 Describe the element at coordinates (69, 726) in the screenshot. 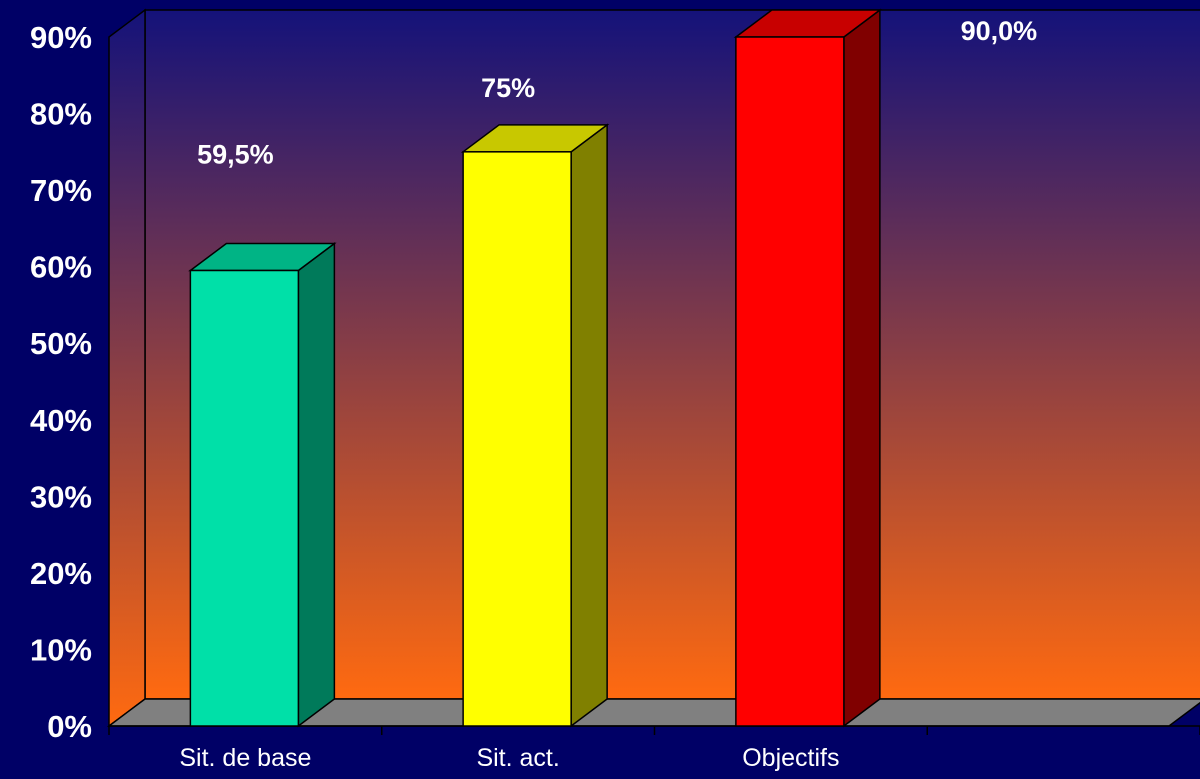

I see `y-tick-label: 0%` at that location.